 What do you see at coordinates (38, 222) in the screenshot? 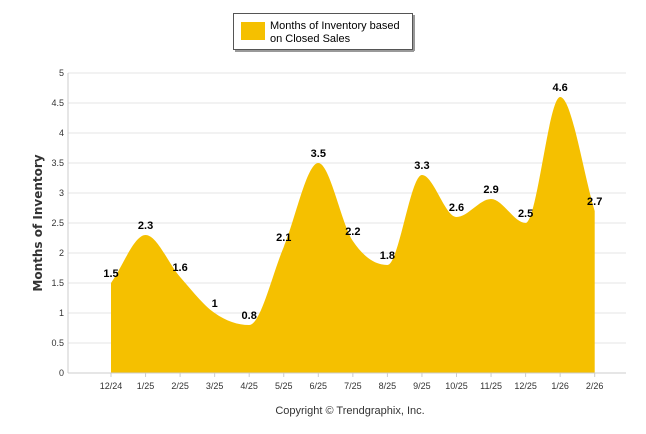
I see `y-axis-title: Months of Inventory` at bounding box center [38, 222].